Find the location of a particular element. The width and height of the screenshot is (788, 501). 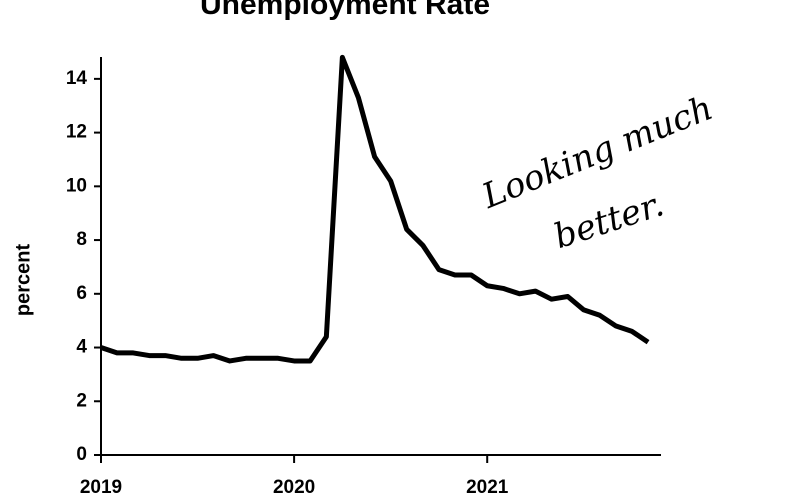

annotation: Looking much is located at coordinates (597, 152).